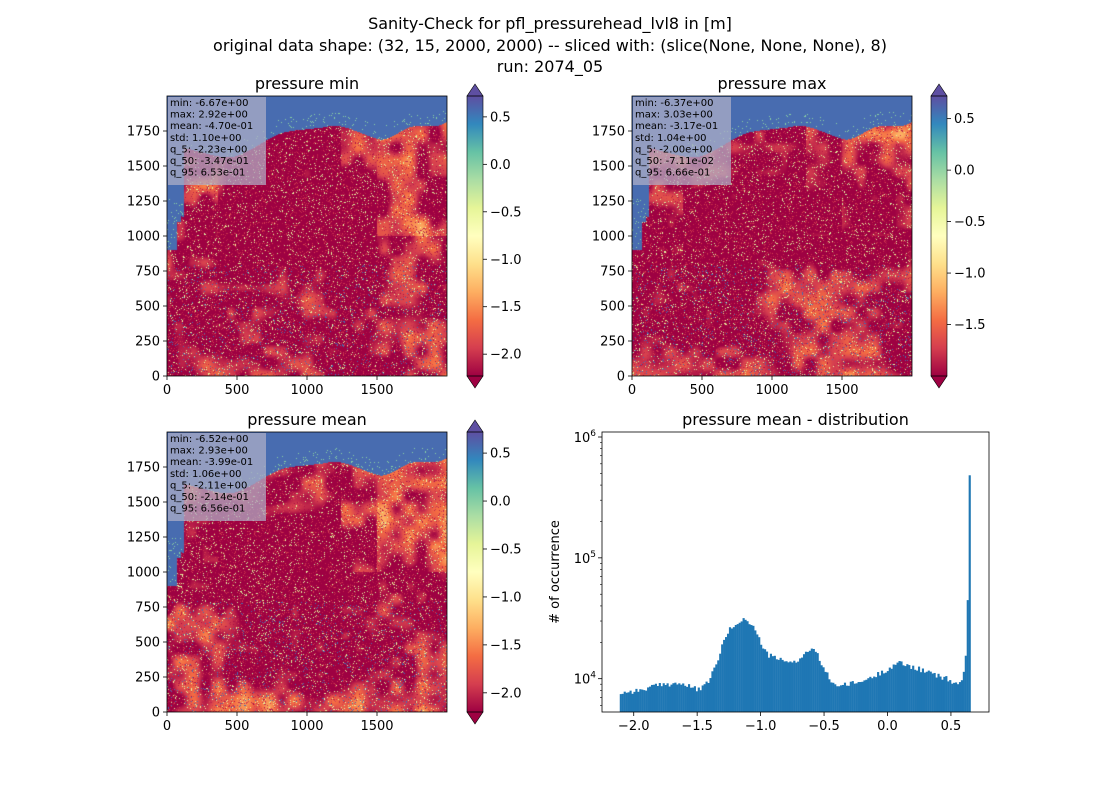 The width and height of the screenshot is (1100, 800). What do you see at coordinates (143, 573) in the screenshot?
I see `y-tick-label: 1000` at bounding box center [143, 573].